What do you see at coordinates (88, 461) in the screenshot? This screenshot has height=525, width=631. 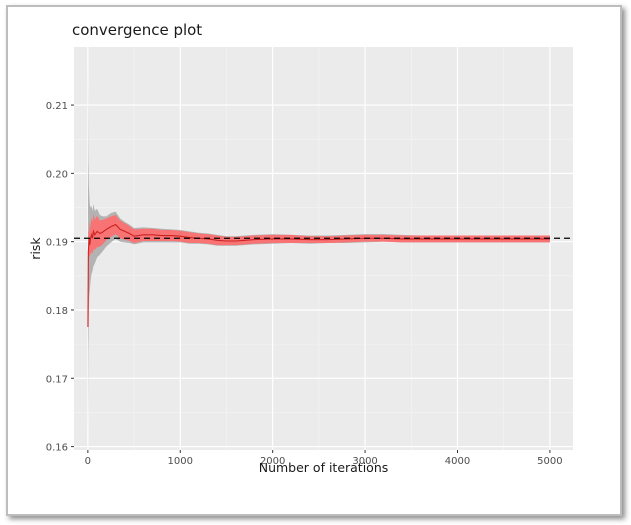 I see `x-tick-label: 0` at bounding box center [88, 461].